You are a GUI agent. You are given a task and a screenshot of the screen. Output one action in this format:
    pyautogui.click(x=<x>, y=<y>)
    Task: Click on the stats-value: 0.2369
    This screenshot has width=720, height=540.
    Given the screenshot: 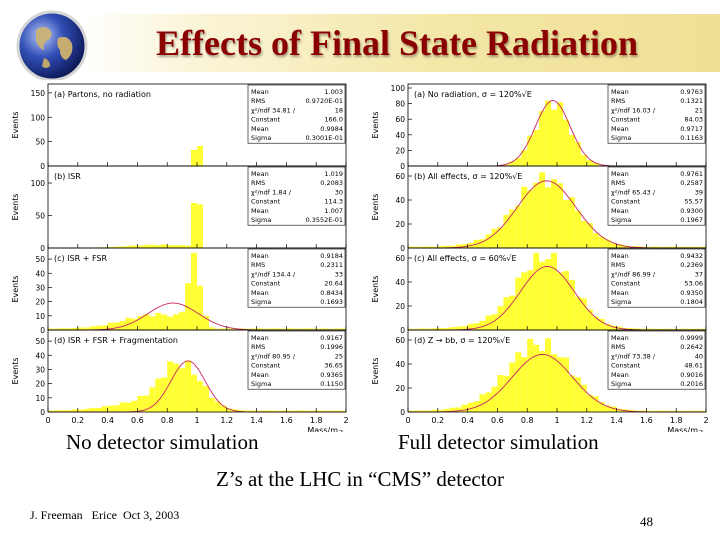 What is the action you would take?
    pyautogui.click(x=691, y=265)
    